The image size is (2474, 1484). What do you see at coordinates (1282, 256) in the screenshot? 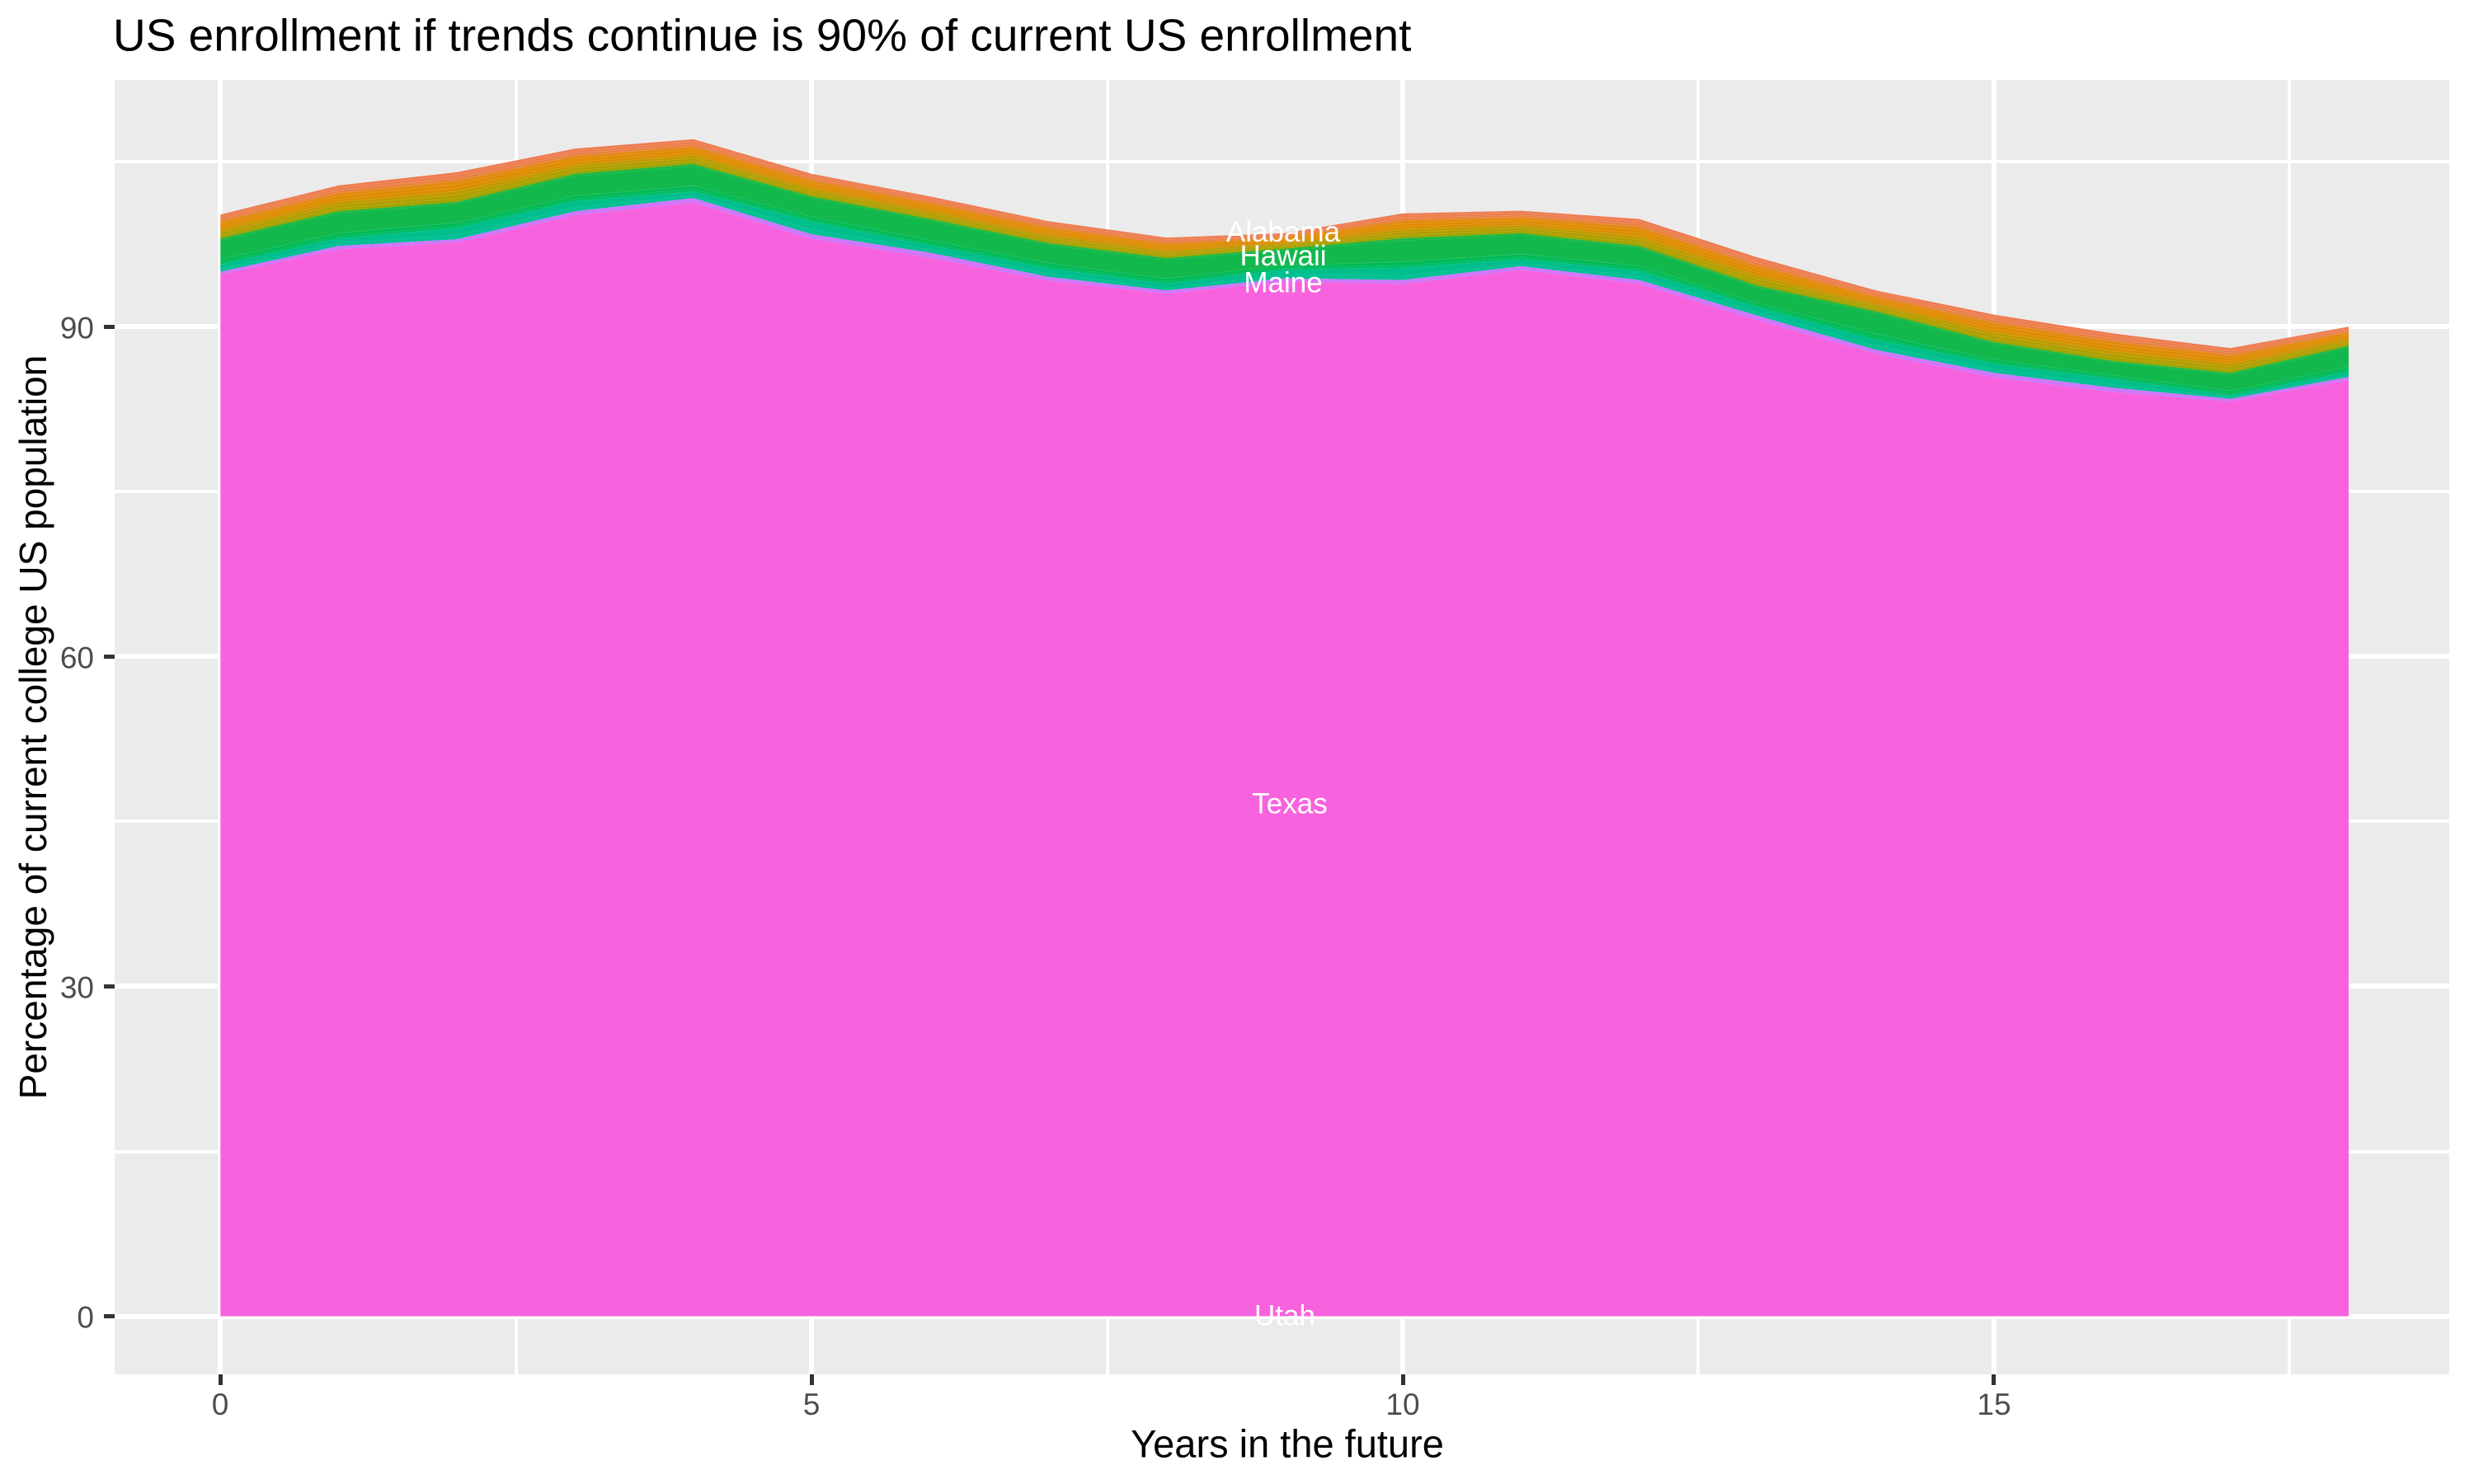
I see `svg-text: Hawaii` at bounding box center [1282, 256].